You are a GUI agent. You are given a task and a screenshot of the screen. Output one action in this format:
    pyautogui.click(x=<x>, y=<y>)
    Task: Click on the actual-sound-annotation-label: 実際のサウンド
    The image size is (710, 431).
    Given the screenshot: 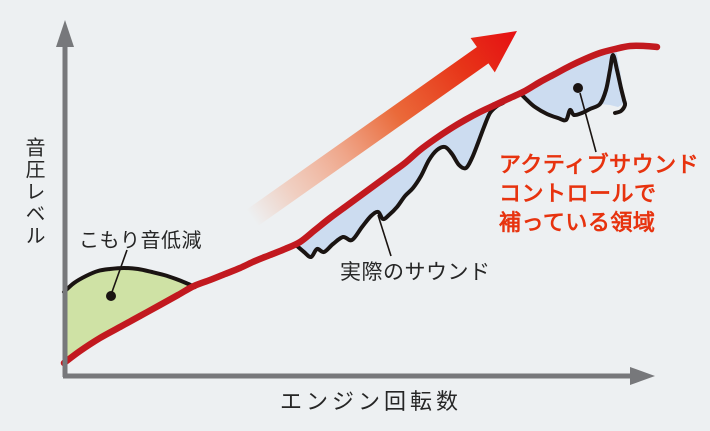 What is the action you would take?
    pyautogui.click(x=415, y=272)
    